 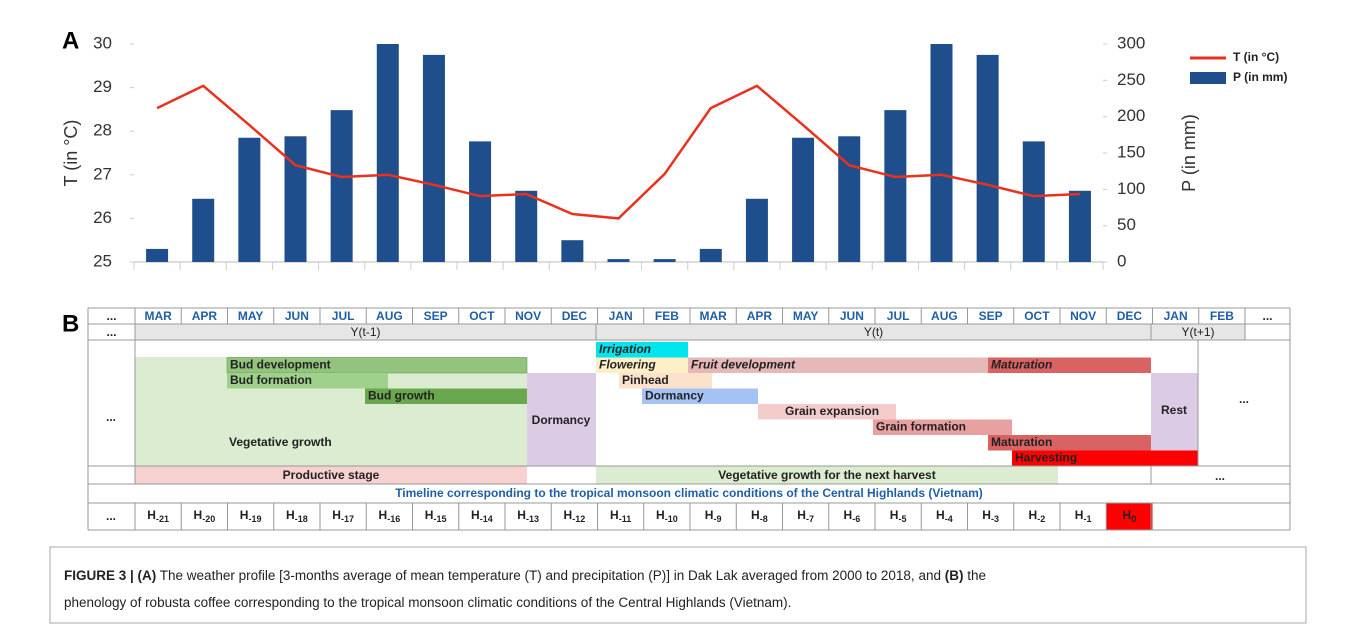 I want to click on y2-tick-label: 250, so click(x=1131, y=79).